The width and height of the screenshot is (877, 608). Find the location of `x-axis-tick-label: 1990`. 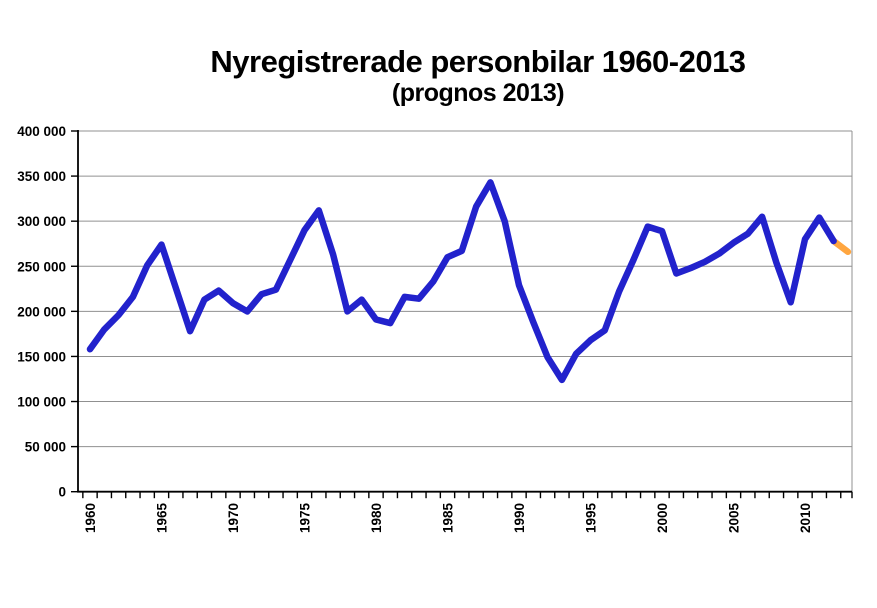

x-axis-tick-label: 1990 is located at coordinates (519, 518).